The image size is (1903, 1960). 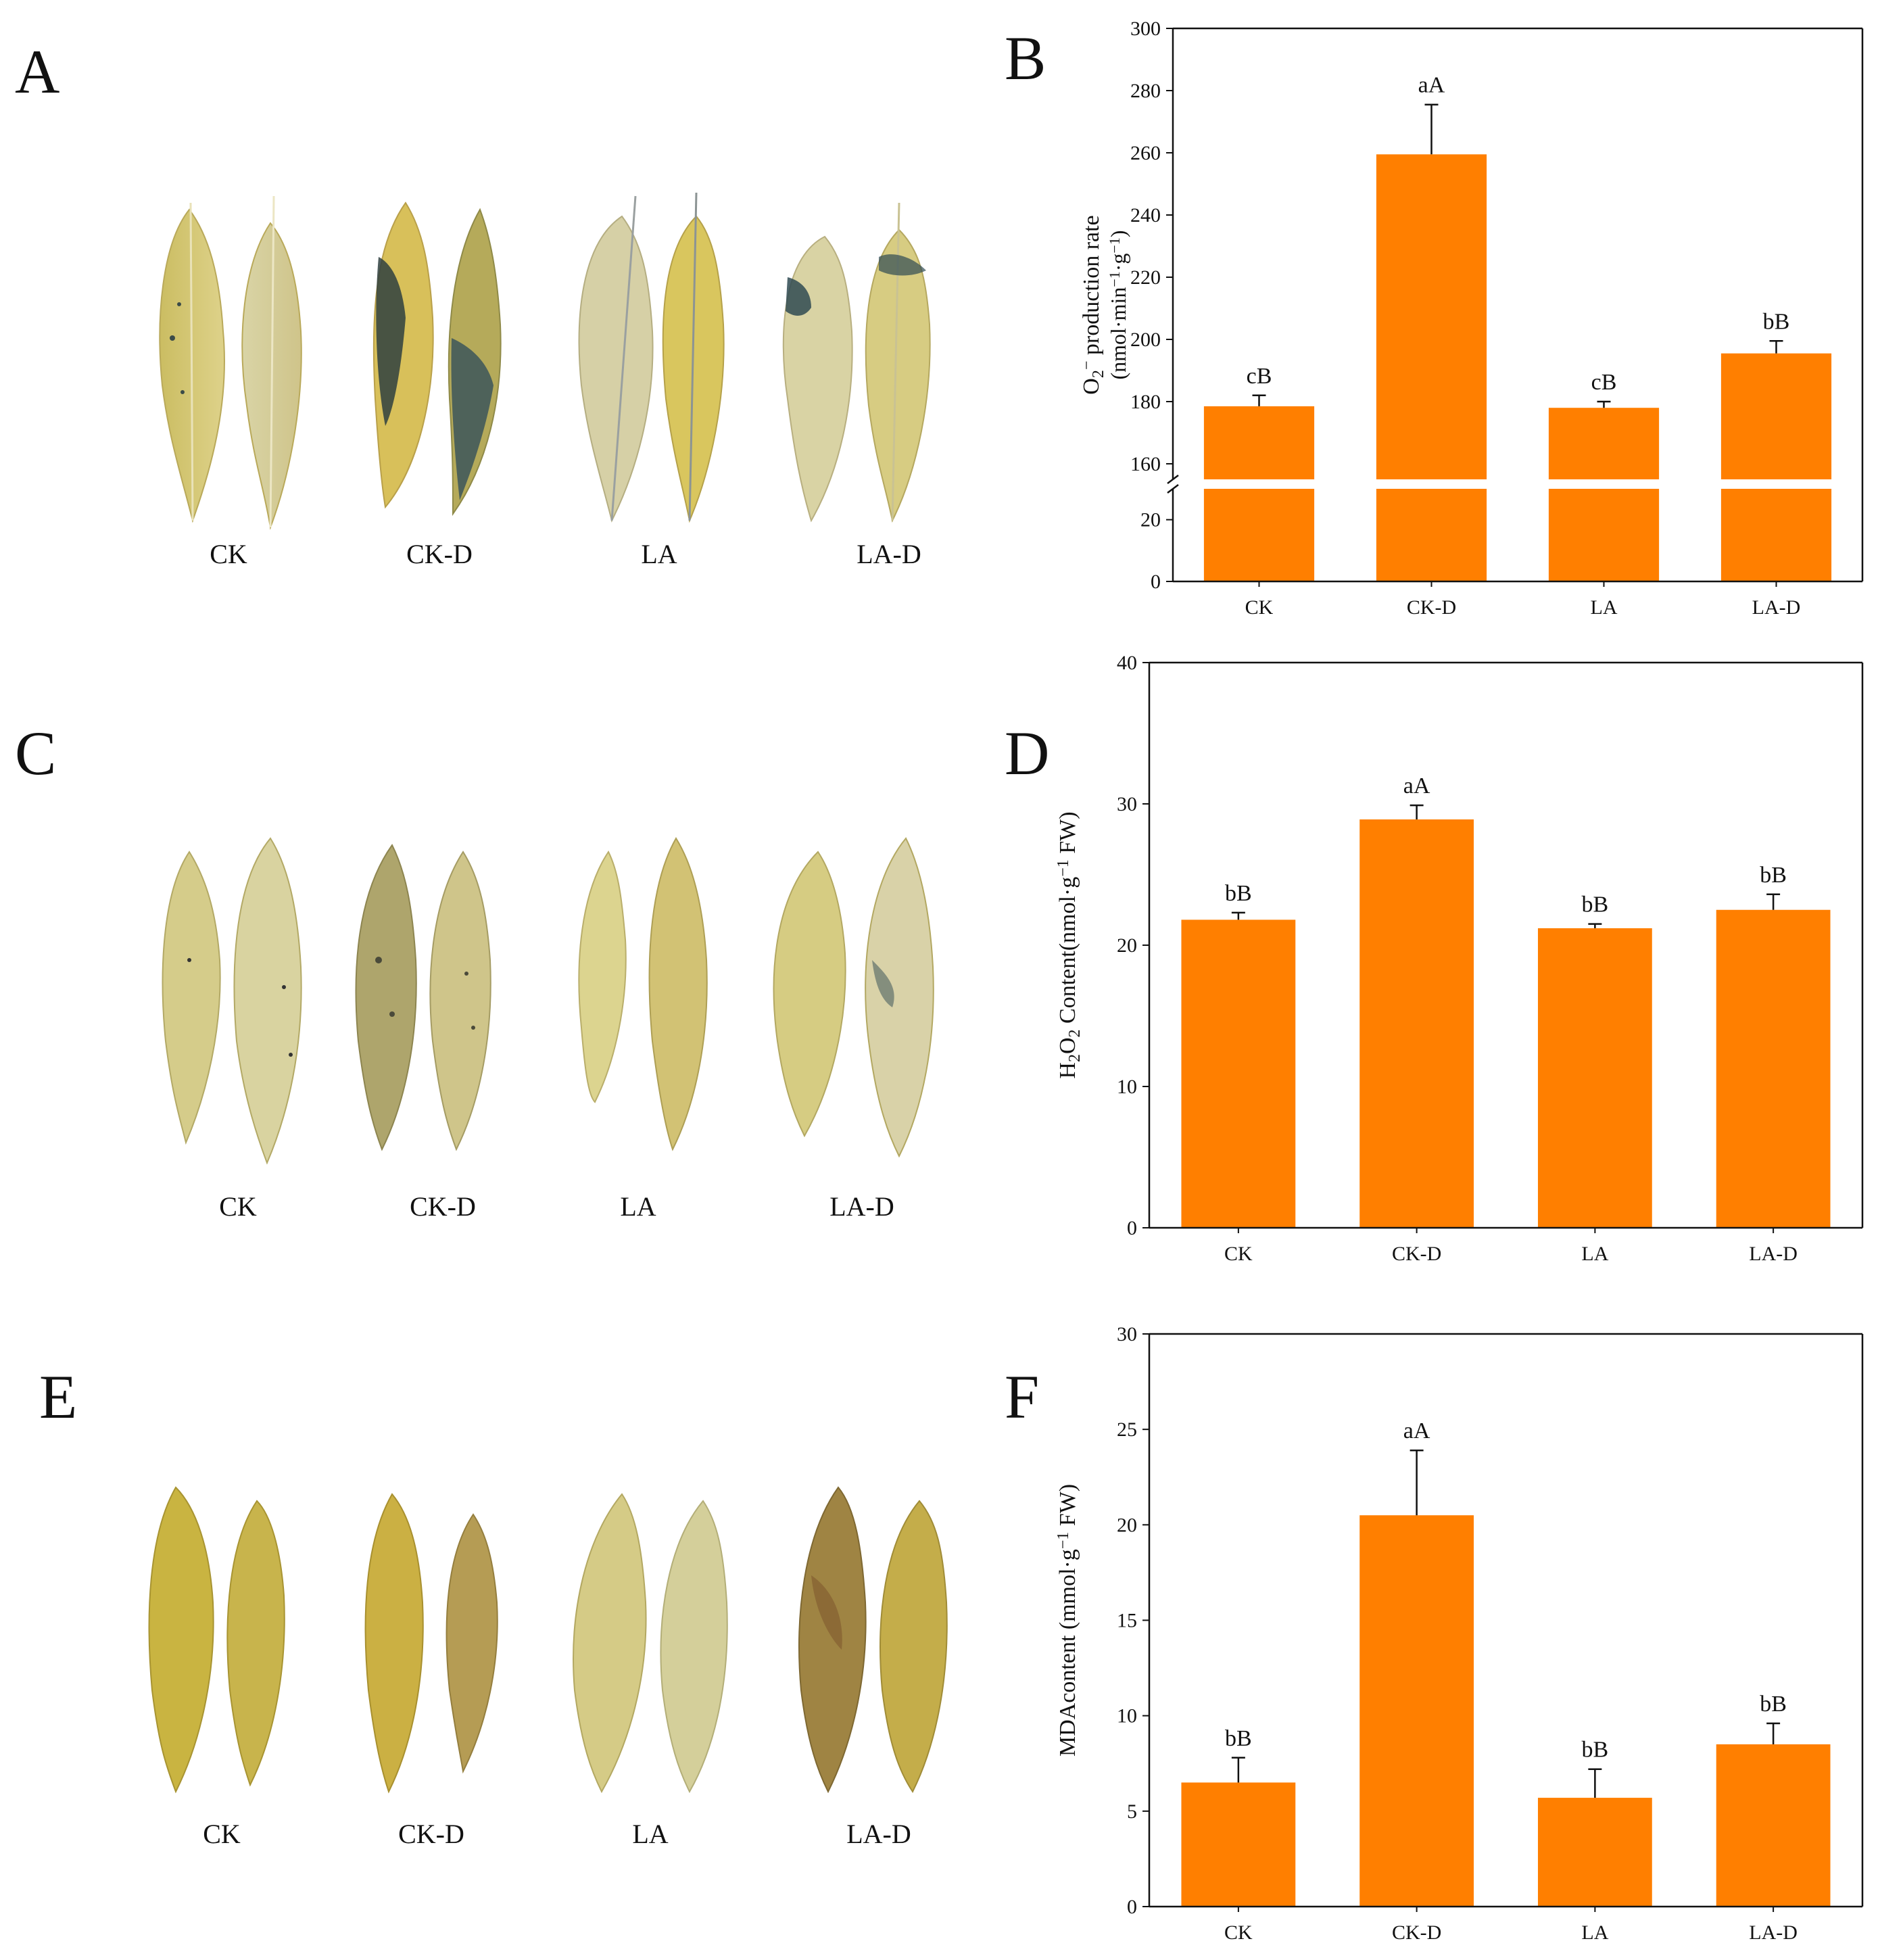 What do you see at coordinates (58, 1396) in the screenshot?
I see `panel-letter-e: E` at bounding box center [58, 1396].